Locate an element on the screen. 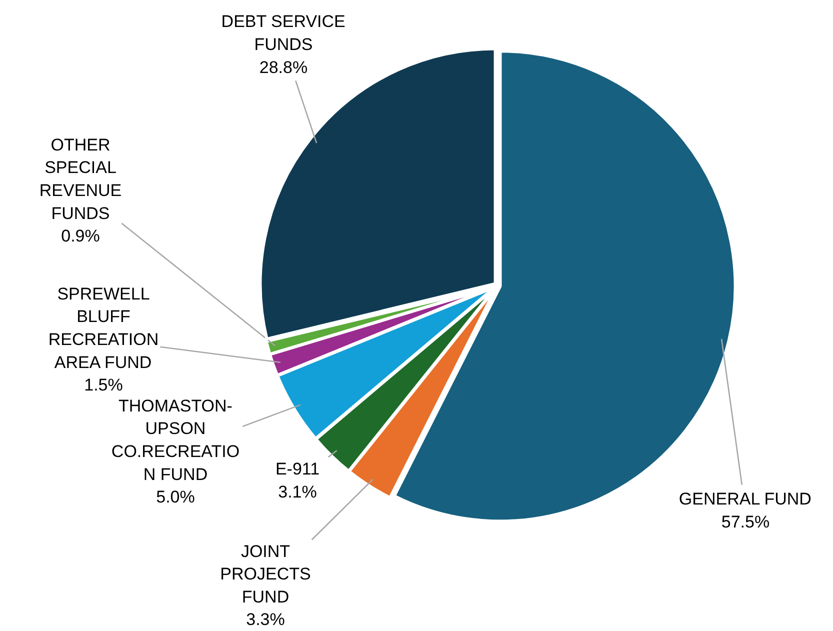 The width and height of the screenshot is (833, 631). data-label: 57.5% is located at coordinates (745, 522).